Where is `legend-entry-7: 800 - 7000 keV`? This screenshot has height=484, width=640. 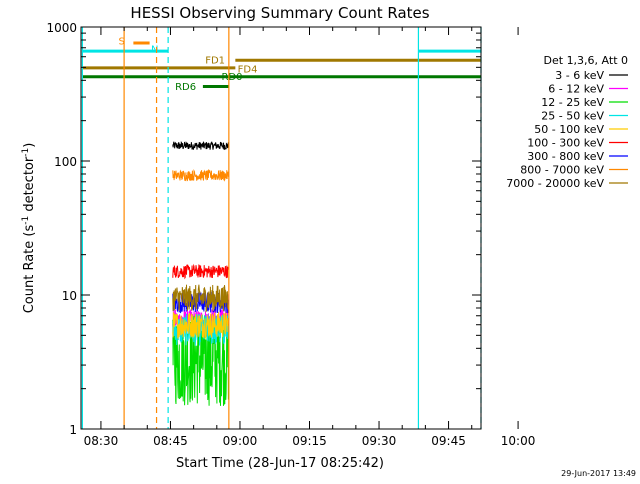 legend-entry-7: 800 - 7000 keV is located at coordinates (562, 170).